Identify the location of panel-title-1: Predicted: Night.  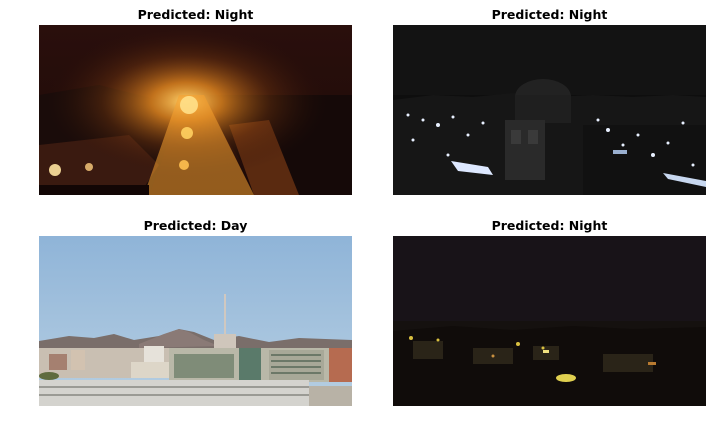
(195, 14).